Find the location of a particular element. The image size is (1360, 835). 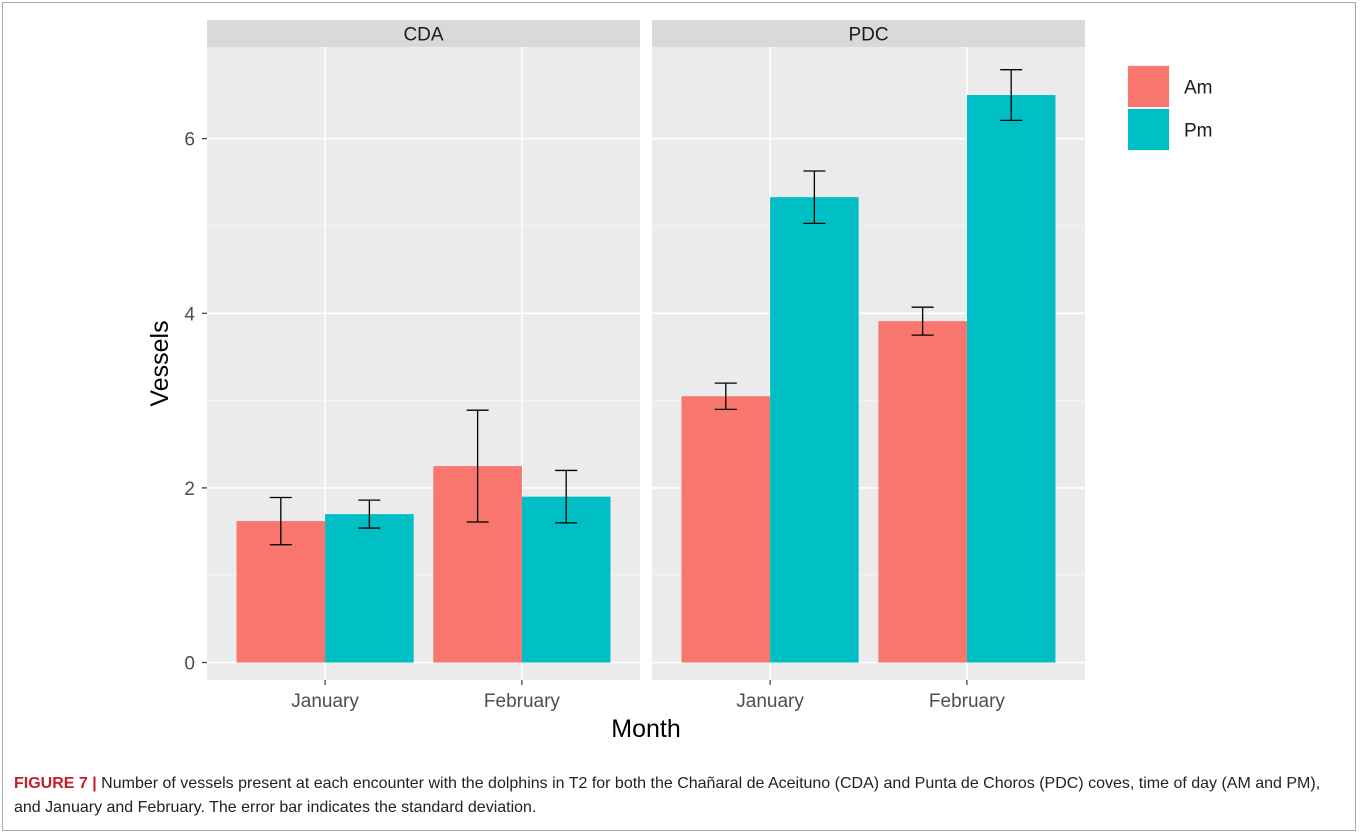

facet-label-pdc: PDC is located at coordinates (868, 35).